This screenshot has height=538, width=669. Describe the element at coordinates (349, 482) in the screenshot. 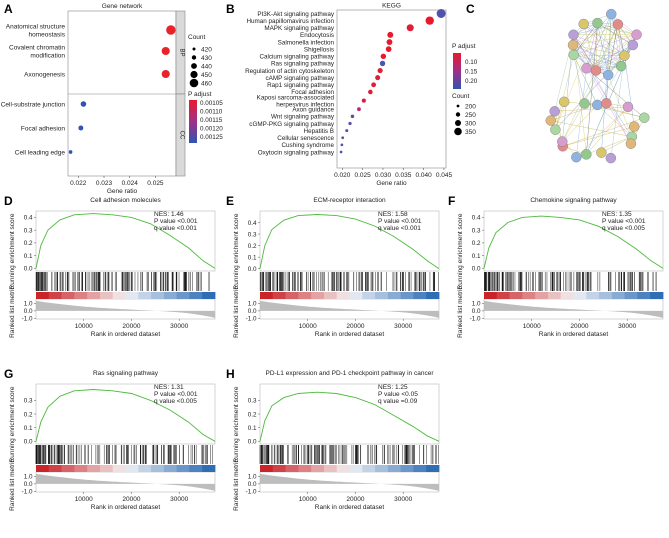

I see `metric-area` at that location.